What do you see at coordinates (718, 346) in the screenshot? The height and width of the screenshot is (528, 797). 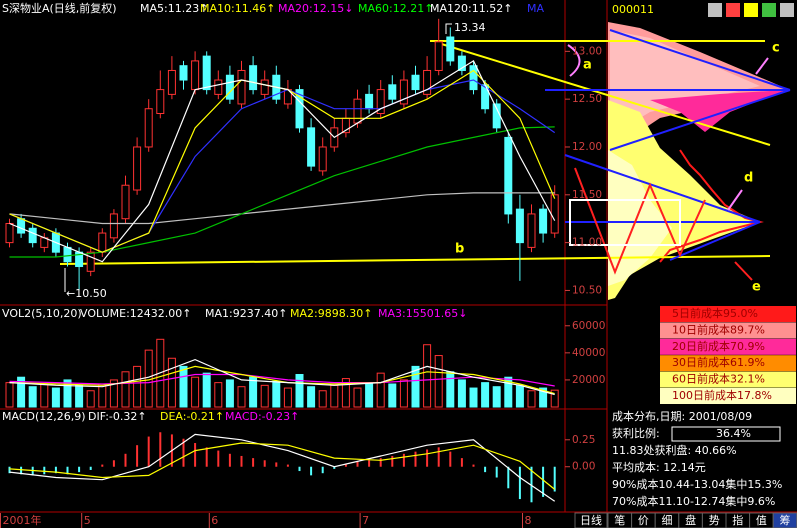 I see `cost-legend-label: 20日前成本70.9%` at bounding box center [718, 346].